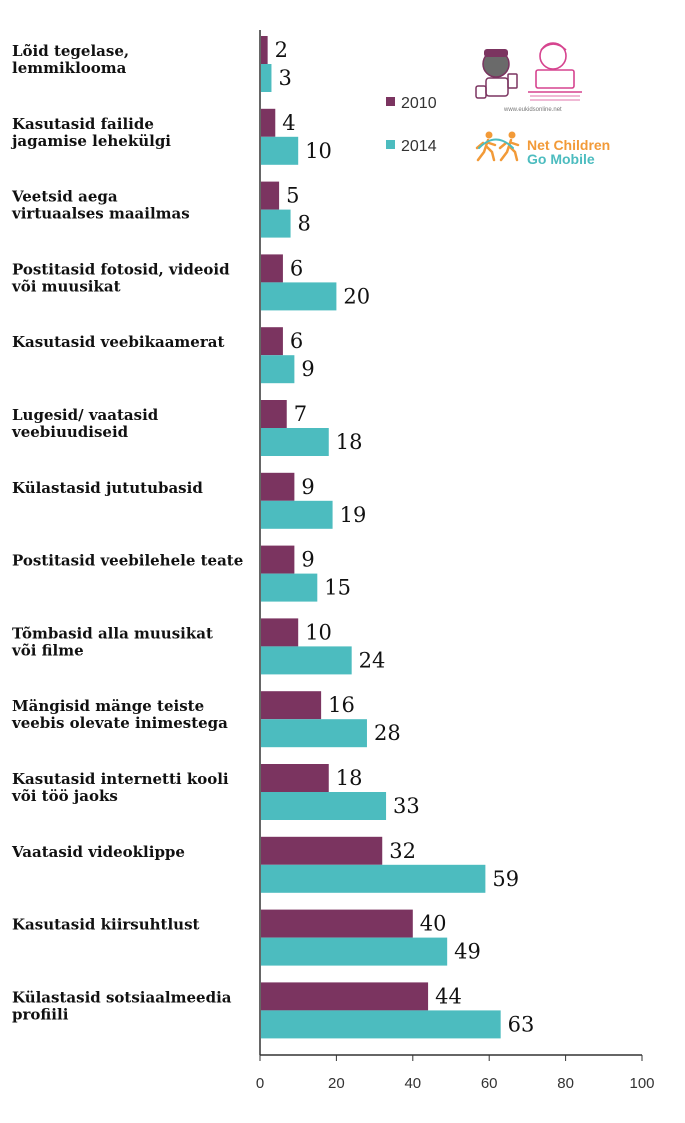 The height and width of the screenshot is (1123, 685). What do you see at coordinates (489, 1083) in the screenshot?
I see `x-tick-label: 60` at bounding box center [489, 1083].